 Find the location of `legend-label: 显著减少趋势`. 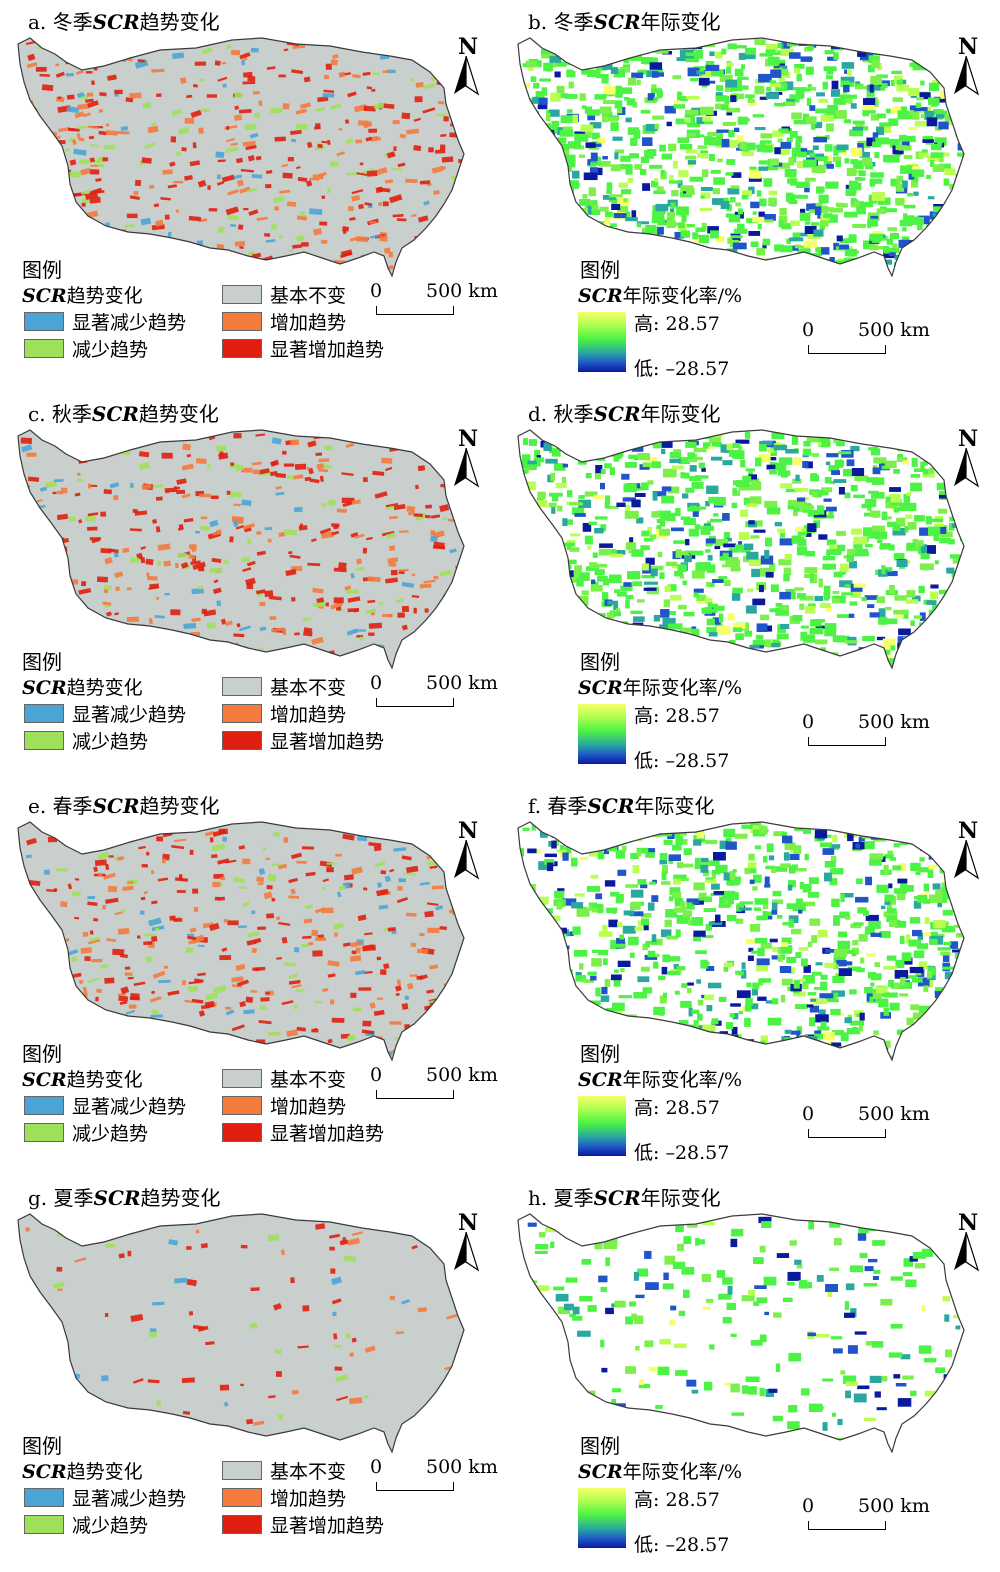

legend-label: 显著减少趋势 is located at coordinates (129, 321).